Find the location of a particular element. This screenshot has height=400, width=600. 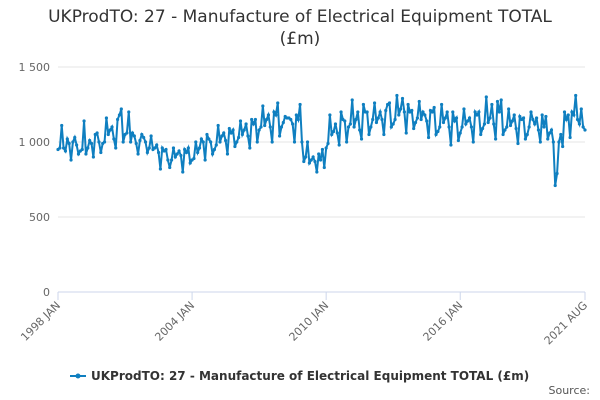

x-tick-label: 2021 AUG is located at coordinates (566, 323).